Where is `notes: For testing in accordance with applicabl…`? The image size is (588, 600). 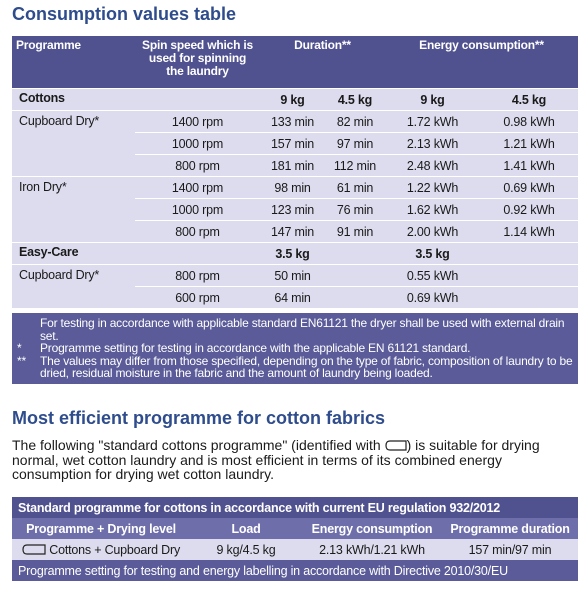
notes: For testing in accordance with applicabl… is located at coordinates (295, 348).